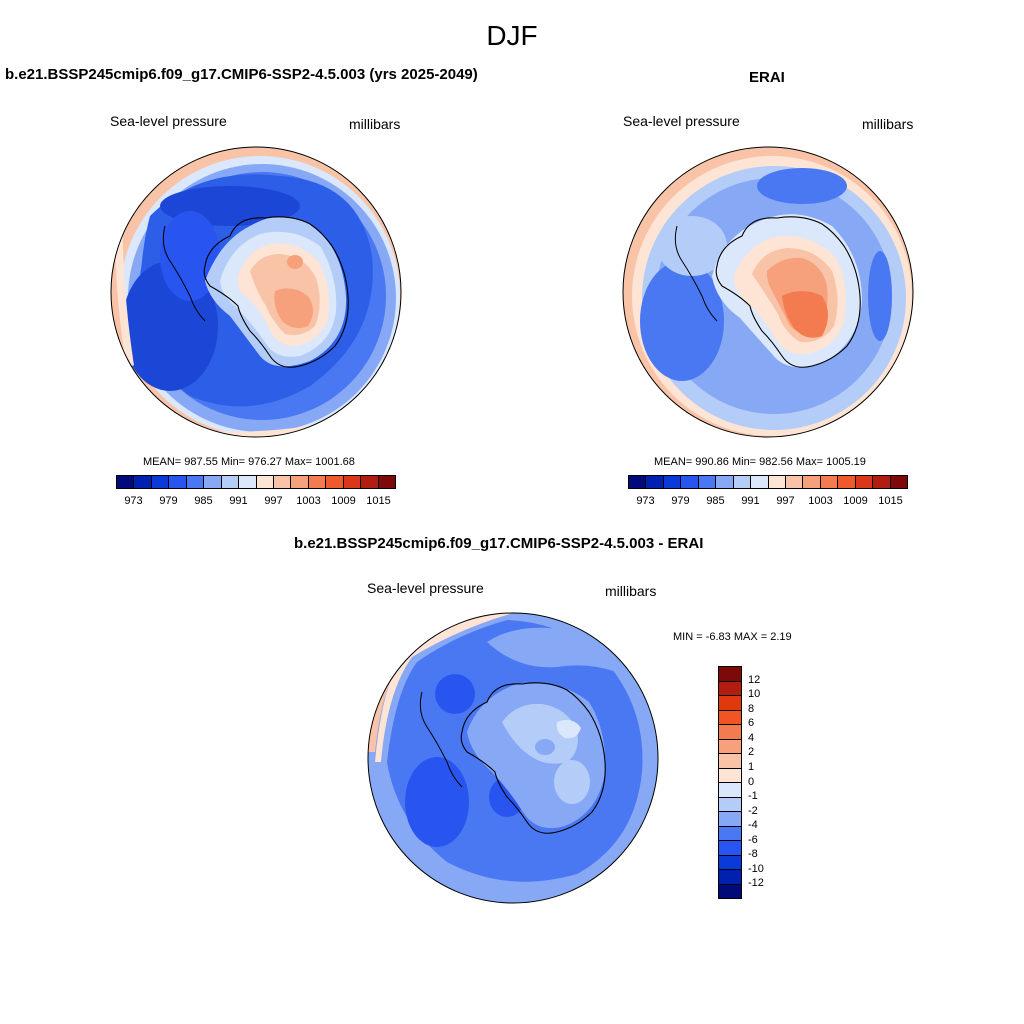  What do you see at coordinates (768, 782) in the screenshot?
I see `diff-colorbar-ticks: 12 10 8 6 4 2 1 0 -1 -2 -4 -6 -8 -10 -12` at bounding box center [768, 782].